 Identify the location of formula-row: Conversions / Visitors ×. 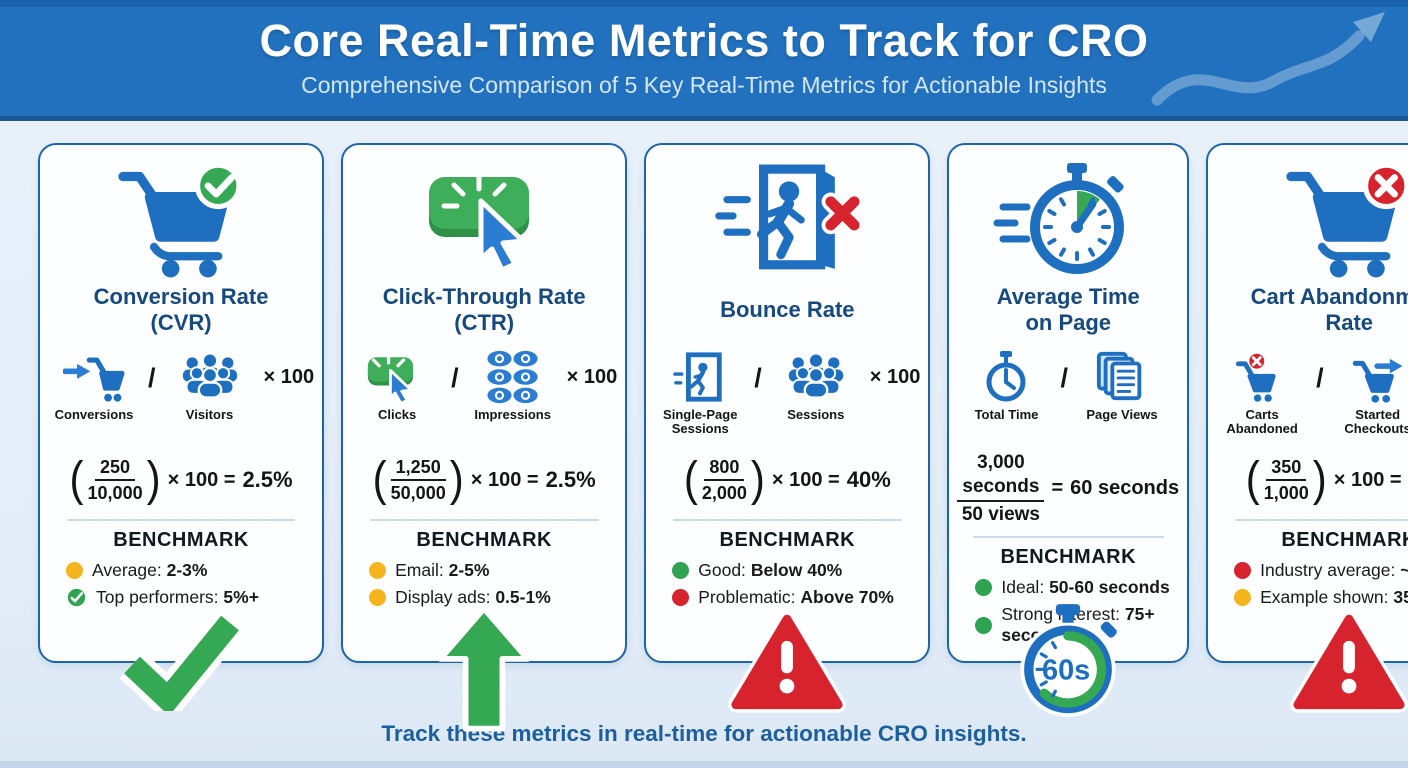
(181, 395).